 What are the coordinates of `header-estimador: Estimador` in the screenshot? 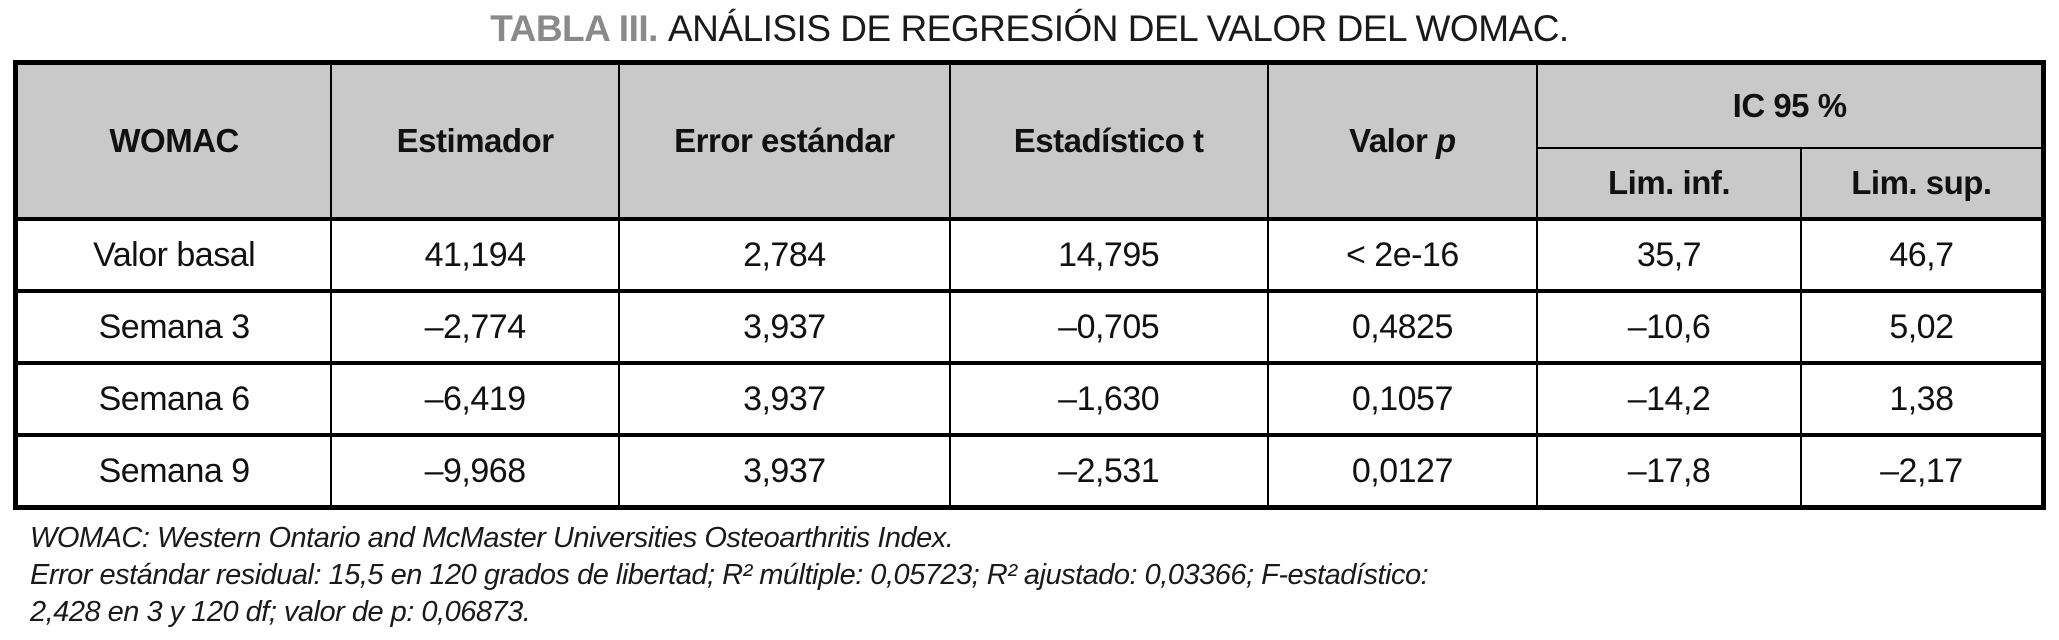 It's located at (475, 141).